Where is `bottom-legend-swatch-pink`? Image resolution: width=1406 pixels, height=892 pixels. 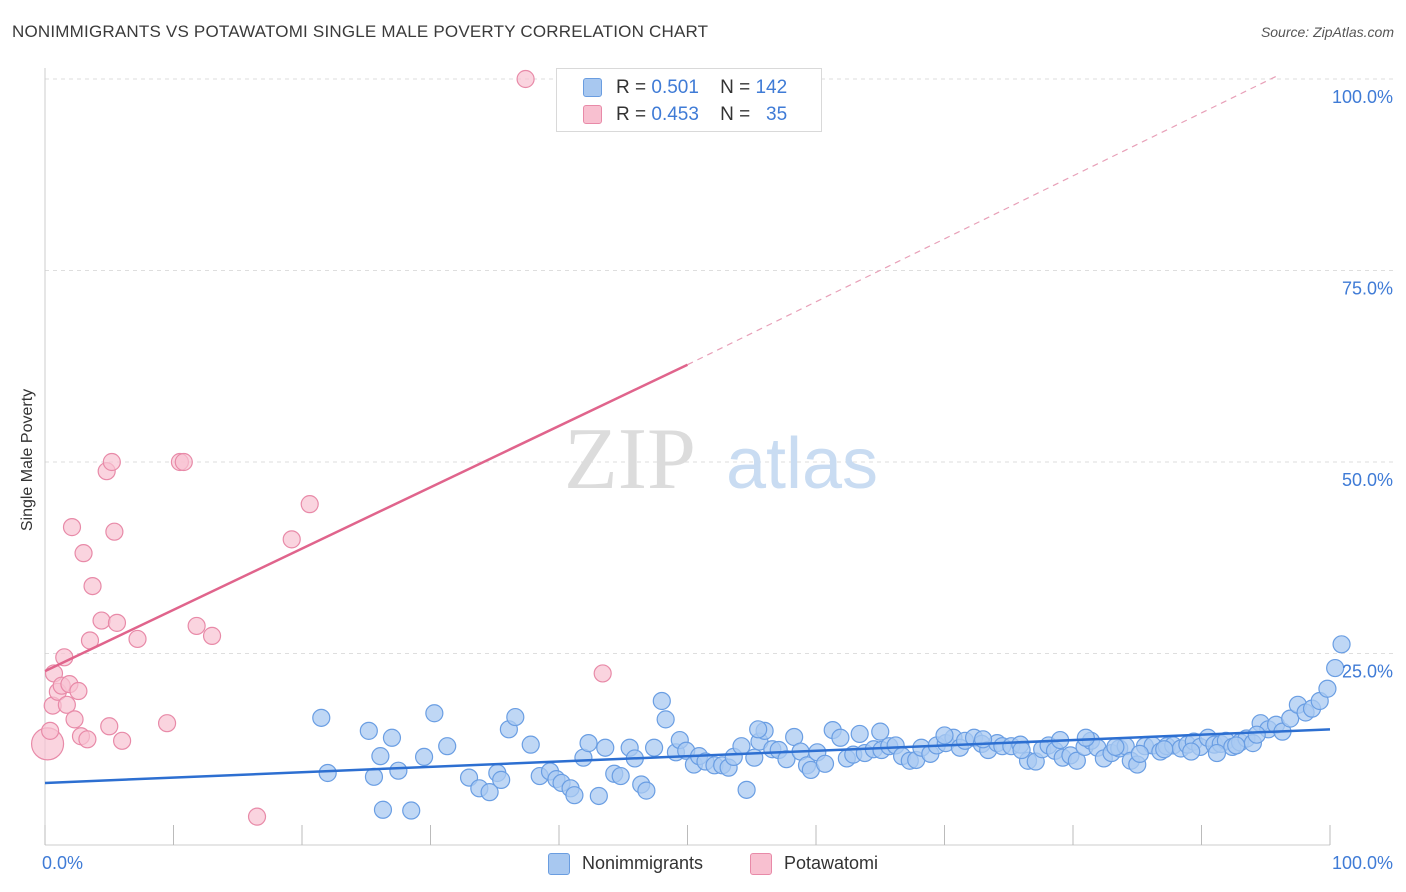 bottom-legend-swatch-pink is located at coordinates (761, 864).